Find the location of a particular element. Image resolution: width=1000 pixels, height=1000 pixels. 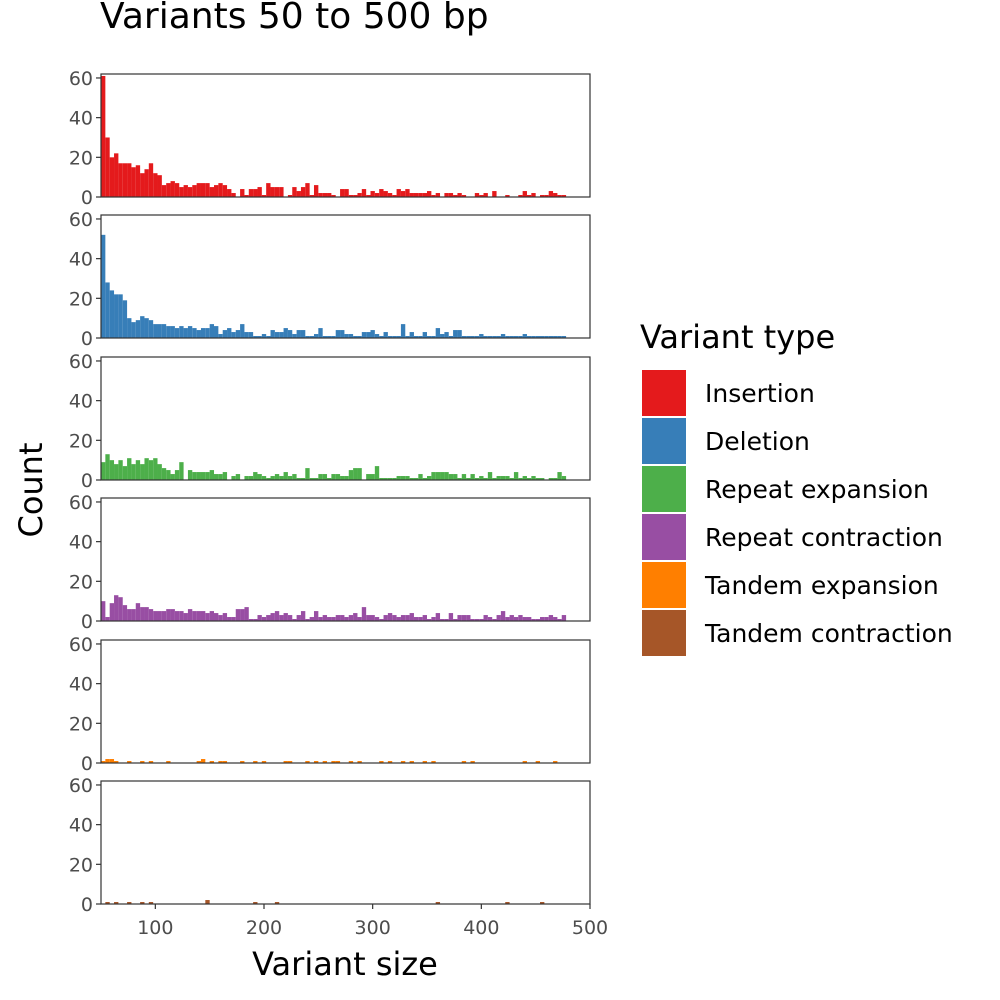

y-tick-label: 20 is located at coordinates (81, 582).